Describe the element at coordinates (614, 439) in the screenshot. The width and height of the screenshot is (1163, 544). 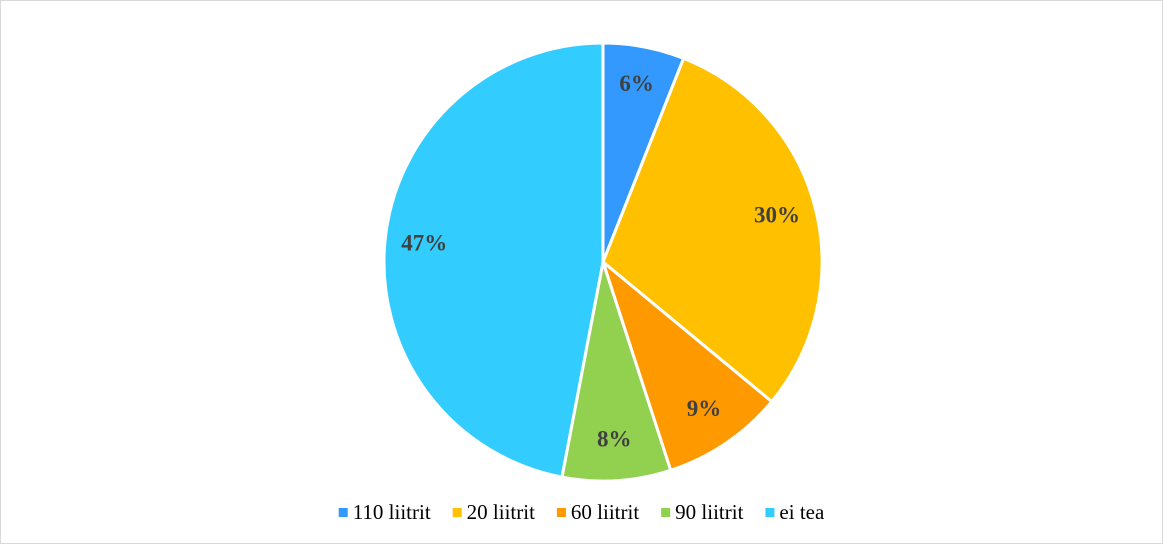
I see `data-label: 8%` at that location.